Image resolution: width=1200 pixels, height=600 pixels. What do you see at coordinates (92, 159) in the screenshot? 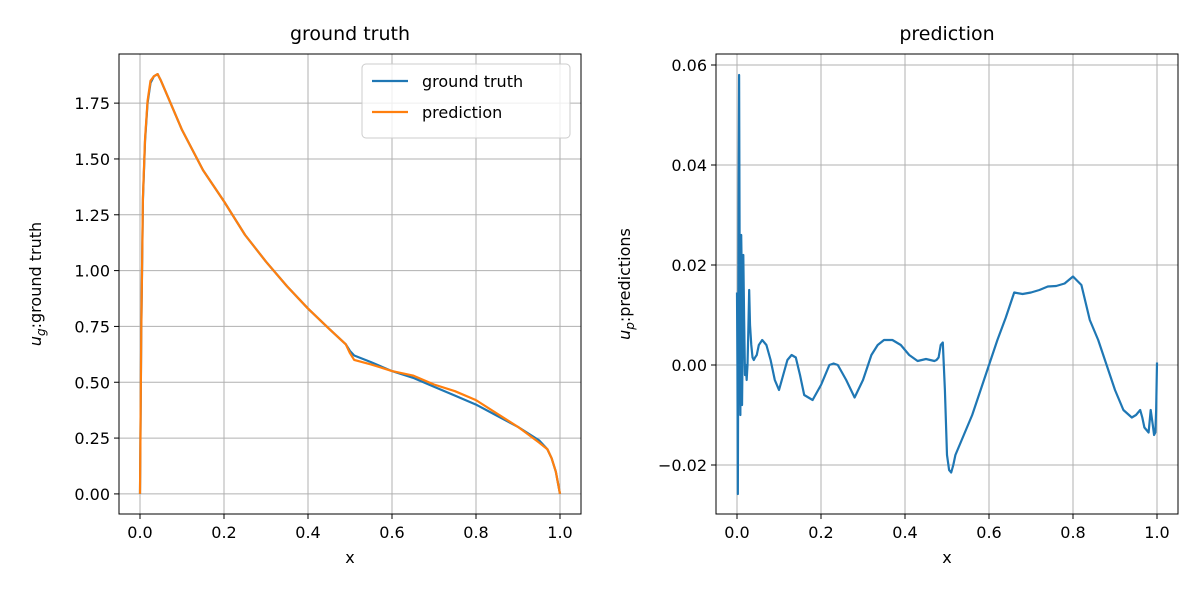
I see `y-tick-label: 1.50` at bounding box center [92, 159].